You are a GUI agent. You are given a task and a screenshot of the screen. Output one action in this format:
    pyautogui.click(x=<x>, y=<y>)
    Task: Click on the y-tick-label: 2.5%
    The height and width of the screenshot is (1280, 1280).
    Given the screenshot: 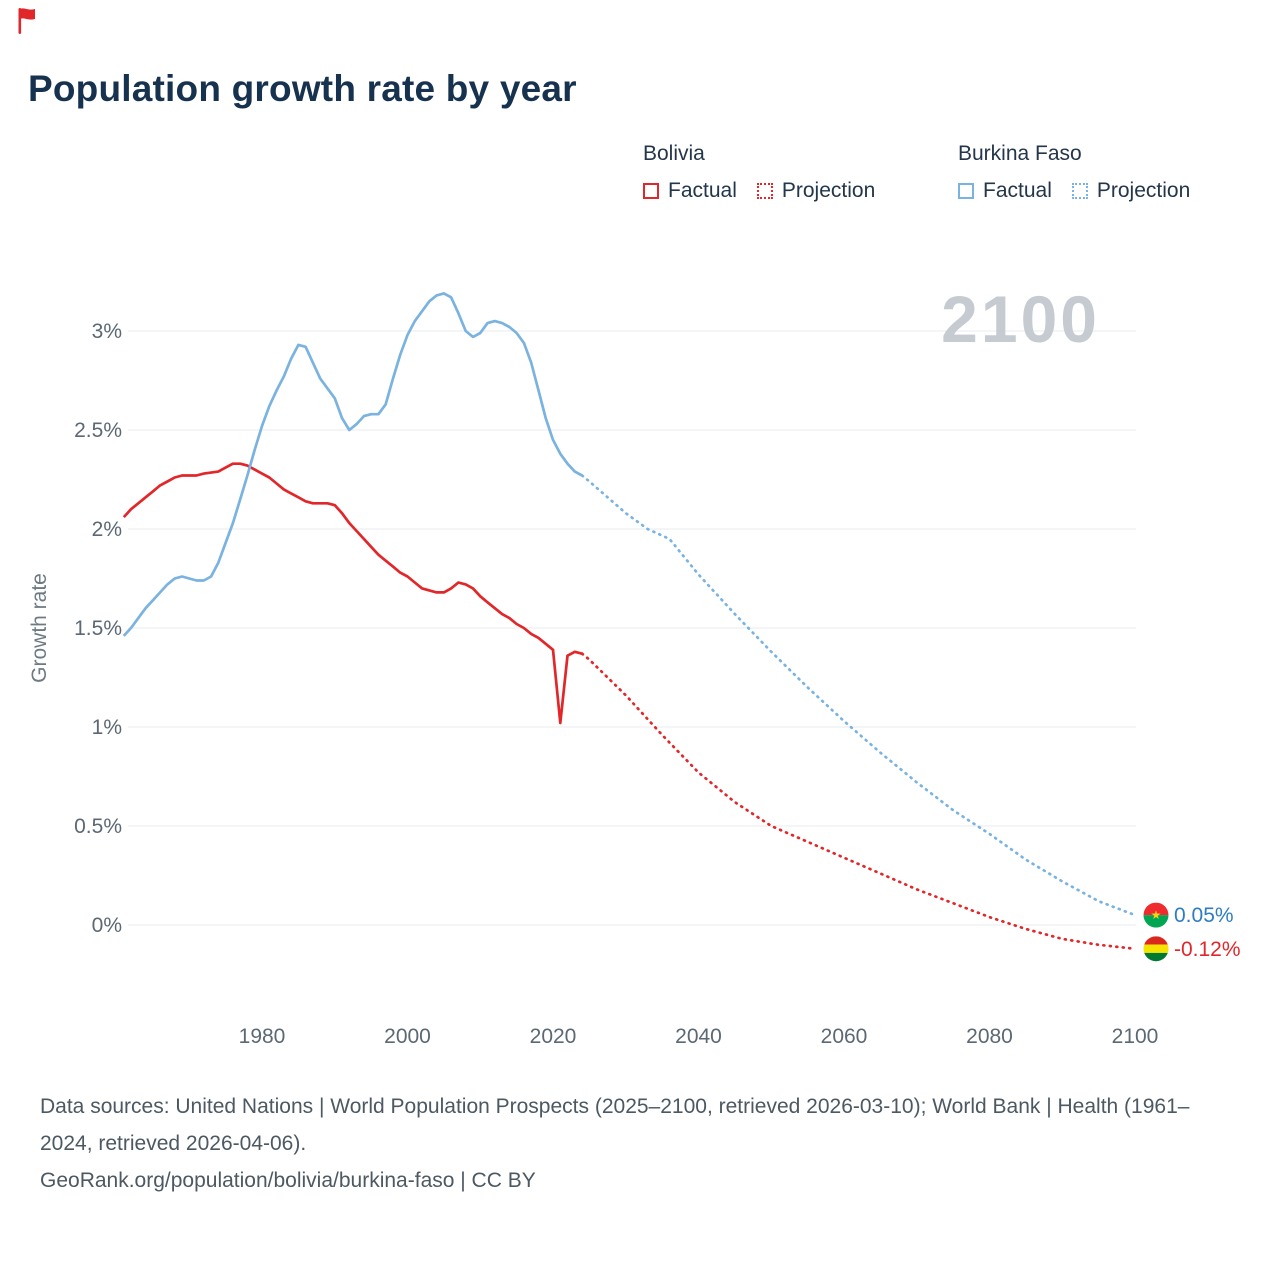 What is the action you would take?
    pyautogui.click(x=98, y=430)
    